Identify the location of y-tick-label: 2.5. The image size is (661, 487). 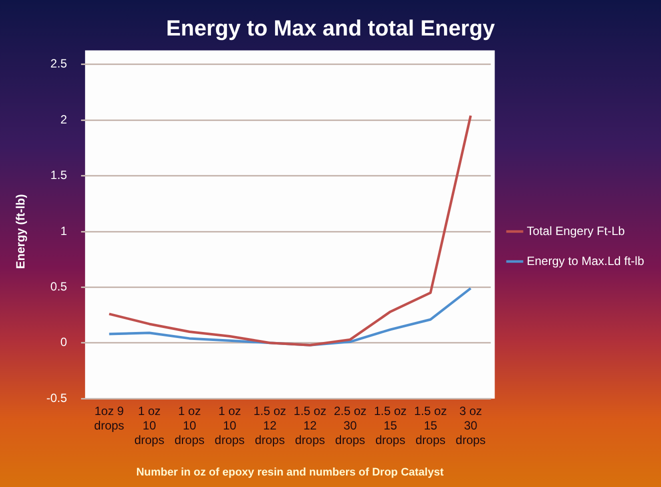
(59, 63).